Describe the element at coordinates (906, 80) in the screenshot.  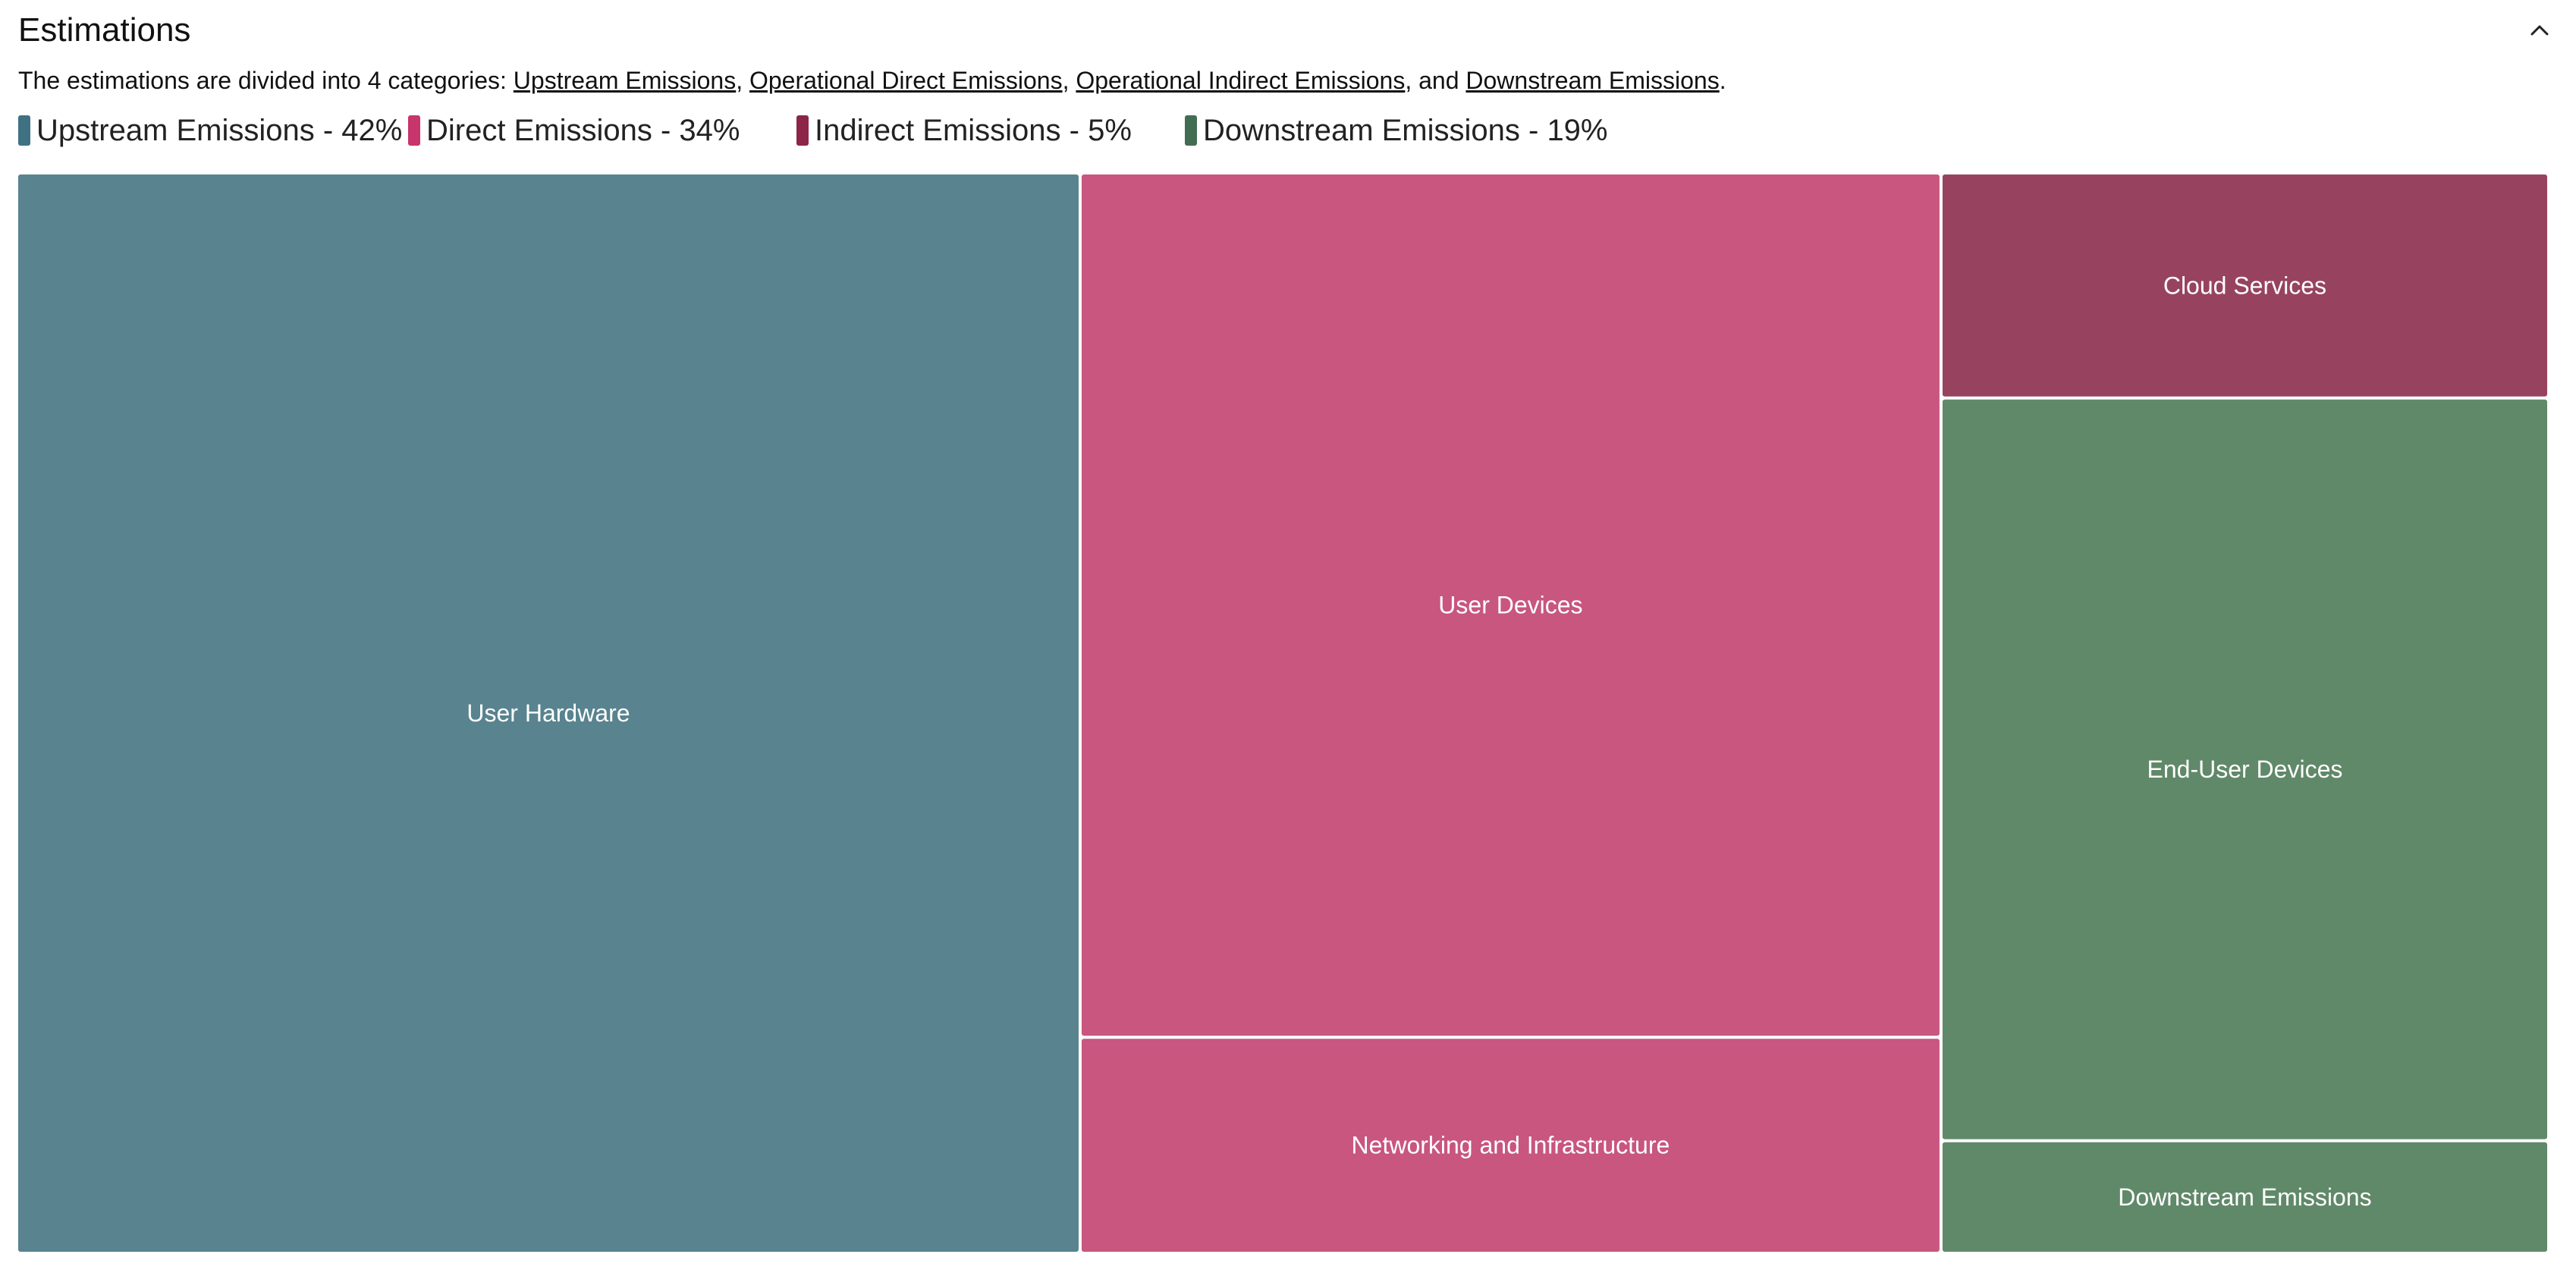
I see `link-operational-direct-emissions: Operational Direct Emissions` at that location.